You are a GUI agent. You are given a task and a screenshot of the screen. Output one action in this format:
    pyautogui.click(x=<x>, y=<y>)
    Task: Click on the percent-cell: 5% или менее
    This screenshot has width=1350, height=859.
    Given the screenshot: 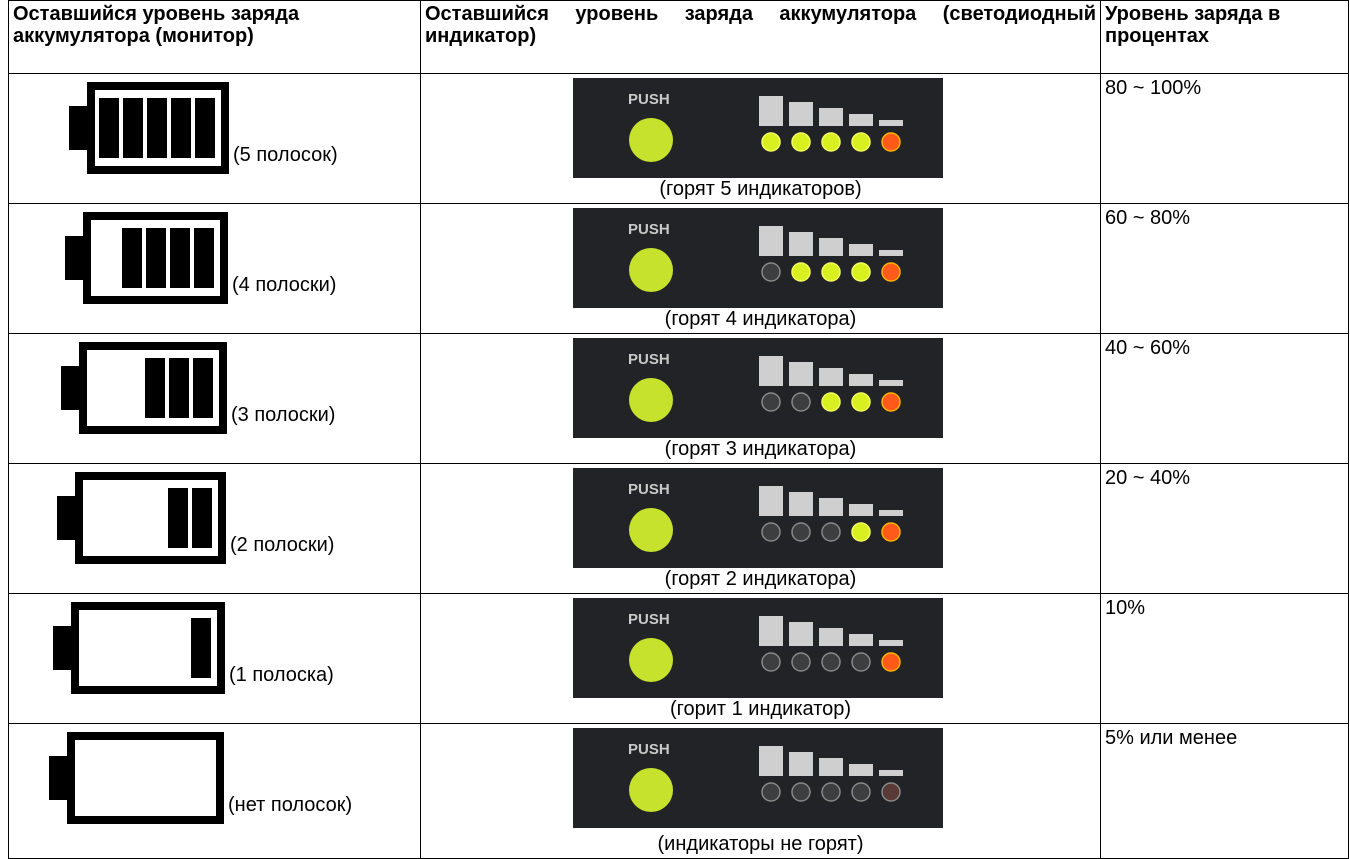 What is the action you would take?
    pyautogui.click(x=1224, y=791)
    